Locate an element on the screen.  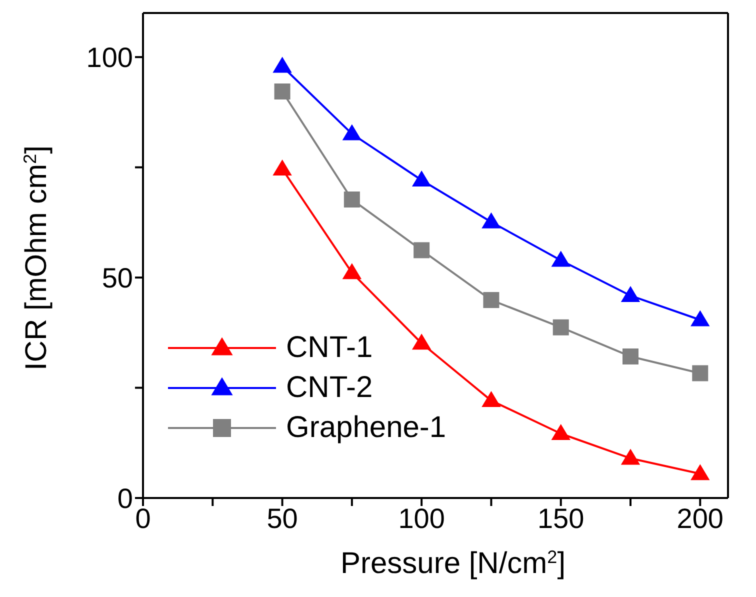
x-tick-label: 100 is located at coordinates (421, 518).